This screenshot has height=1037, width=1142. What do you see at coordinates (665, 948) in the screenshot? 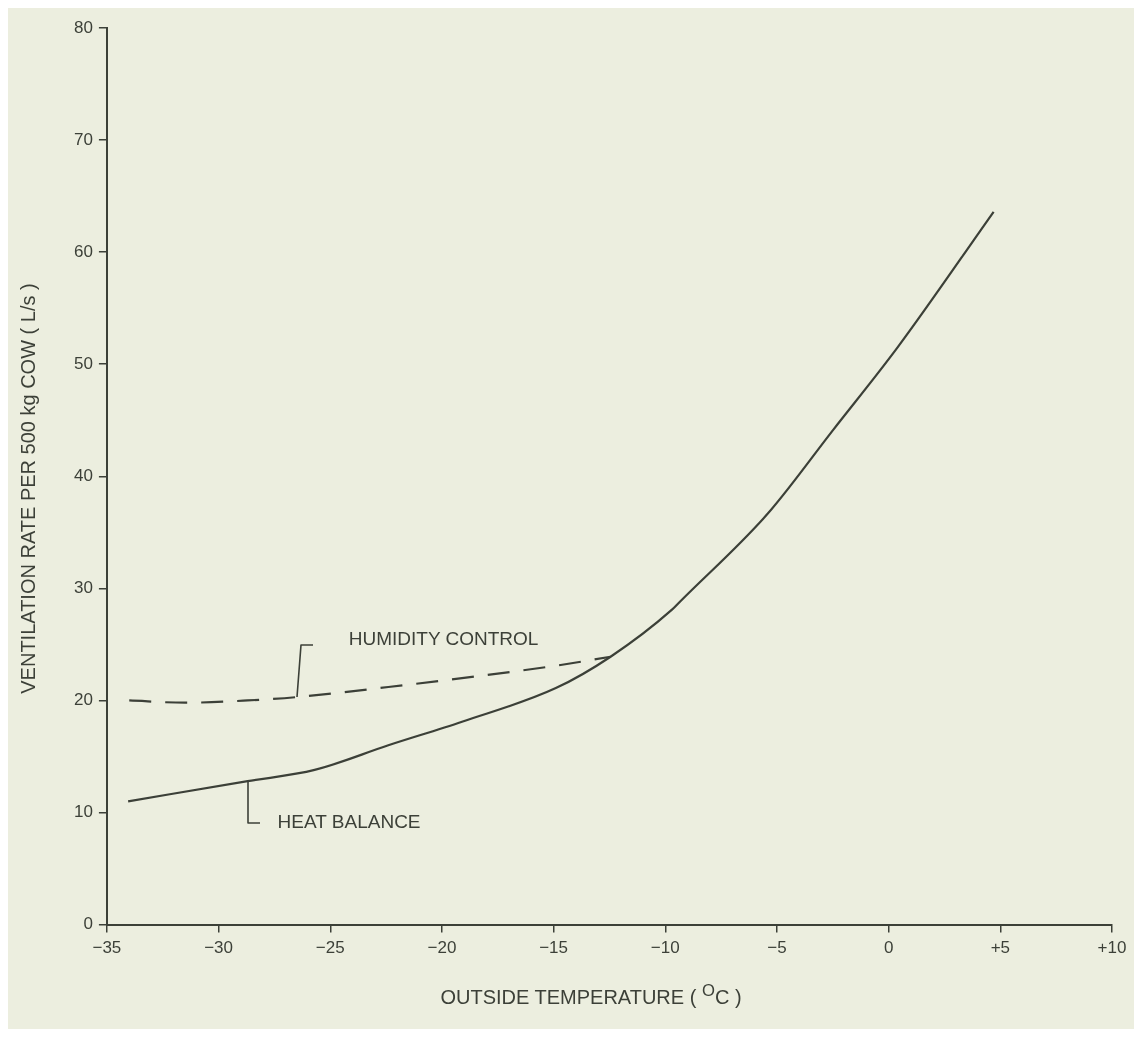
I see `x-tick-label: −10` at bounding box center [665, 948].